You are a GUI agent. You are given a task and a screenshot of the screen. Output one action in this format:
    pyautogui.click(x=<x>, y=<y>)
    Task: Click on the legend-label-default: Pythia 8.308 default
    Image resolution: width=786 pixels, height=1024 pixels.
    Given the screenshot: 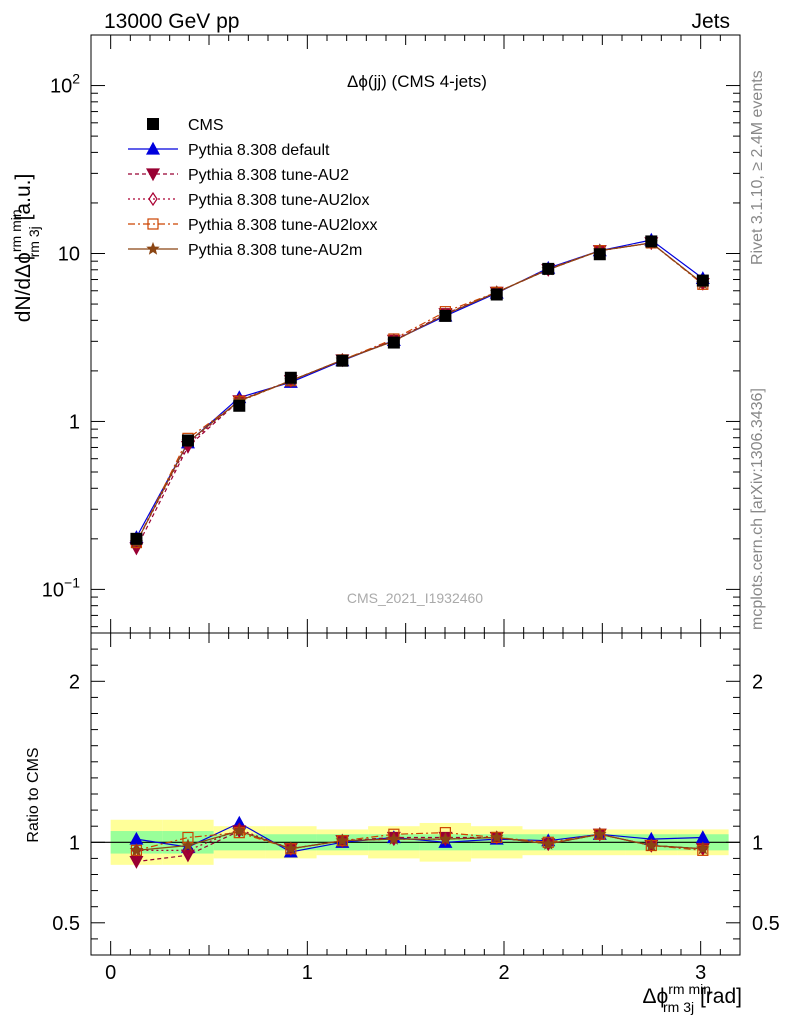 What is the action you would take?
    pyautogui.click(x=259, y=150)
    